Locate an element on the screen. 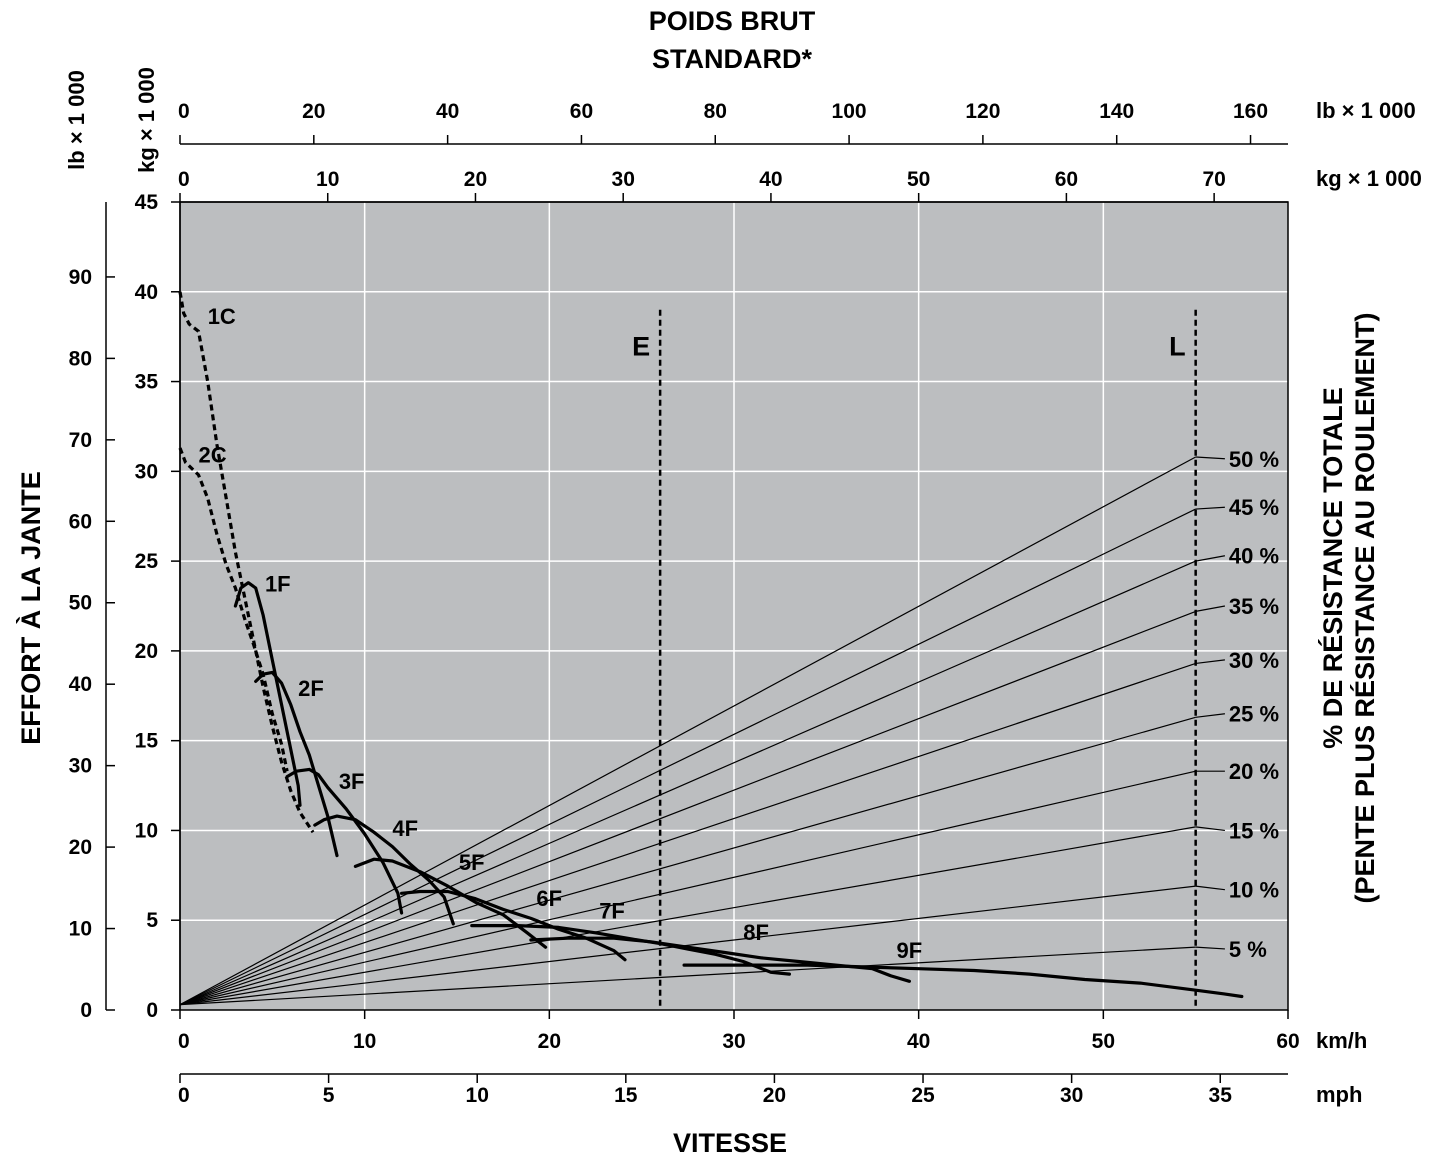 The width and height of the screenshot is (1437, 1157). curve-4f is located at coordinates (384, 870).